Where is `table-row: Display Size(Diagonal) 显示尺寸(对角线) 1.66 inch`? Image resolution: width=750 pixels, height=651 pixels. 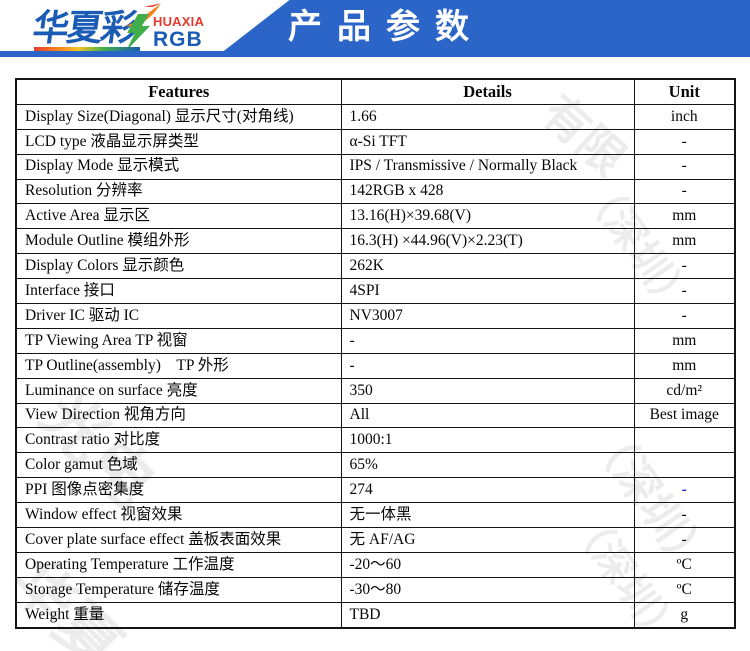 table-row: Display Size(Diagonal) 显示尺寸(对角线) 1.66 inch is located at coordinates (375, 116).